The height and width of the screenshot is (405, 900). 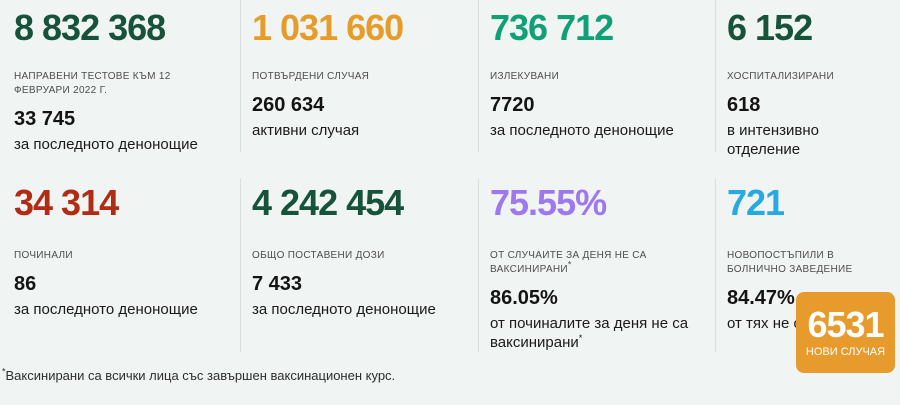 What do you see at coordinates (768, 323) in the screenshot?
I see `stat-sub-label-text: от тях не са` at bounding box center [768, 323].